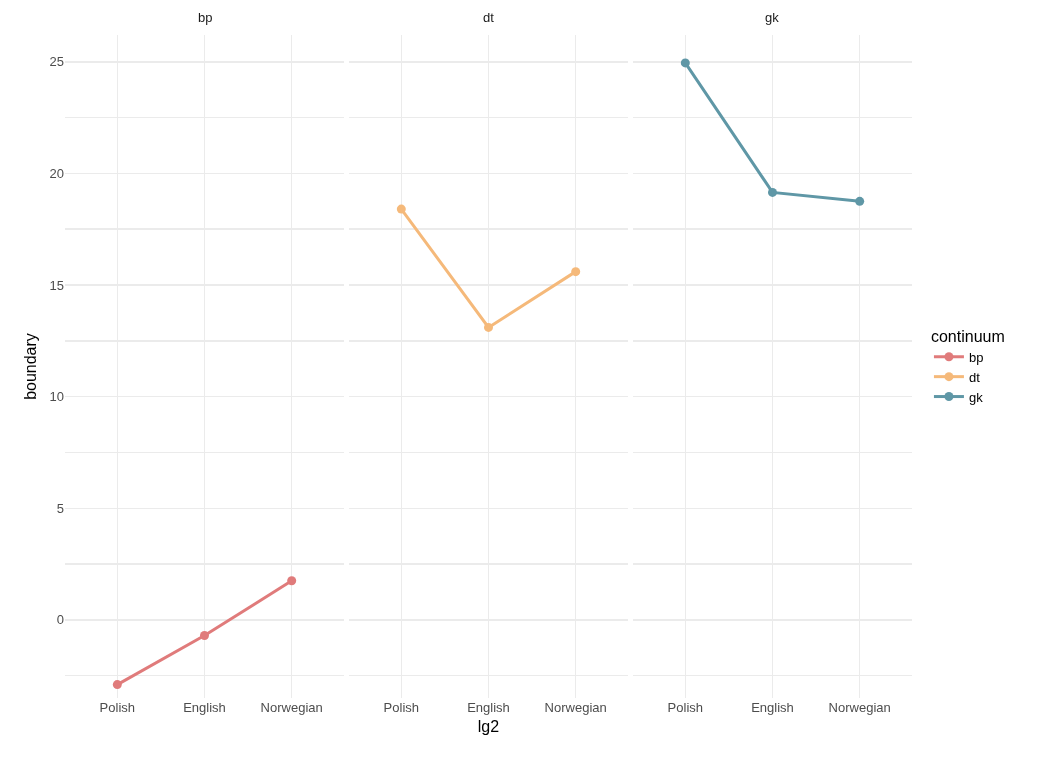  I want to click on chart-title: bp, so click(205, 17).